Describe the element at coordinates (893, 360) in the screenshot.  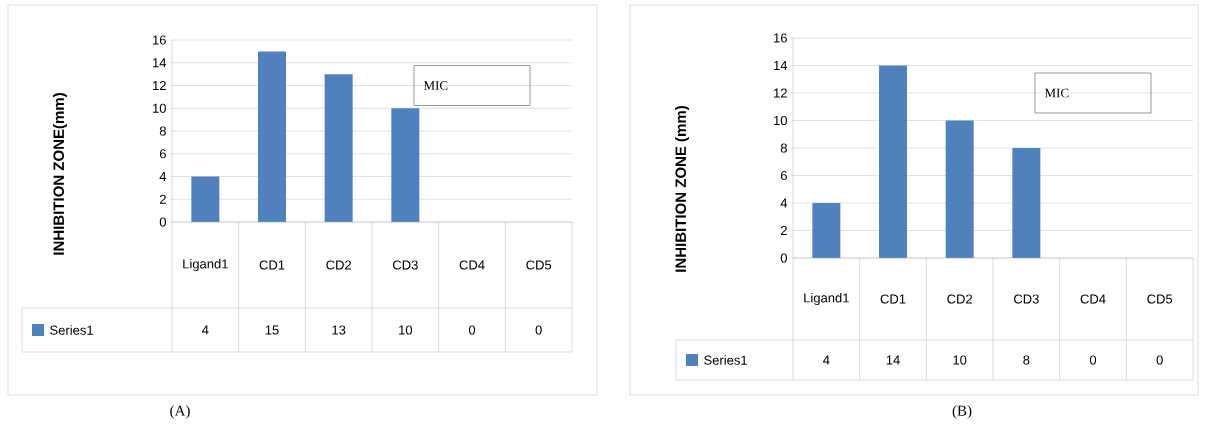
I see `data-label: 14` at that location.